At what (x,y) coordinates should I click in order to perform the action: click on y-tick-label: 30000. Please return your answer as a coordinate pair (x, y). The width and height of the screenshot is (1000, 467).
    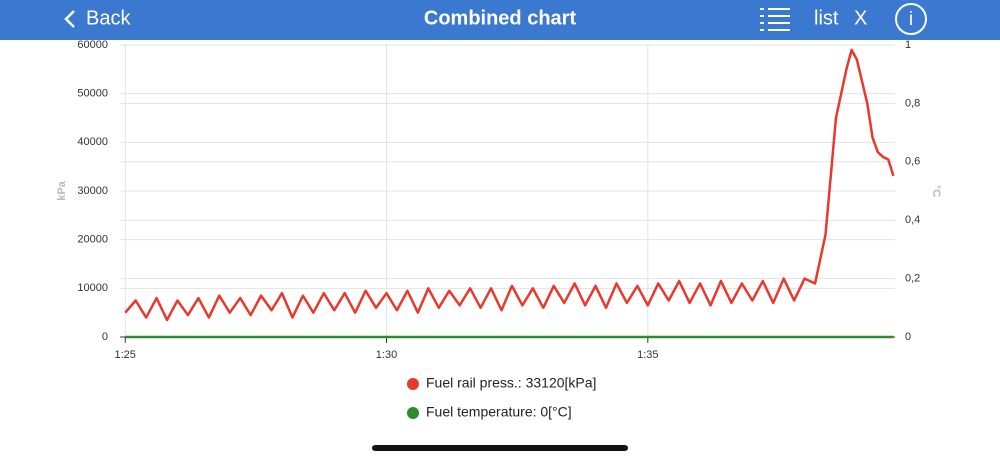
    Looking at the image, I should click on (92, 191).